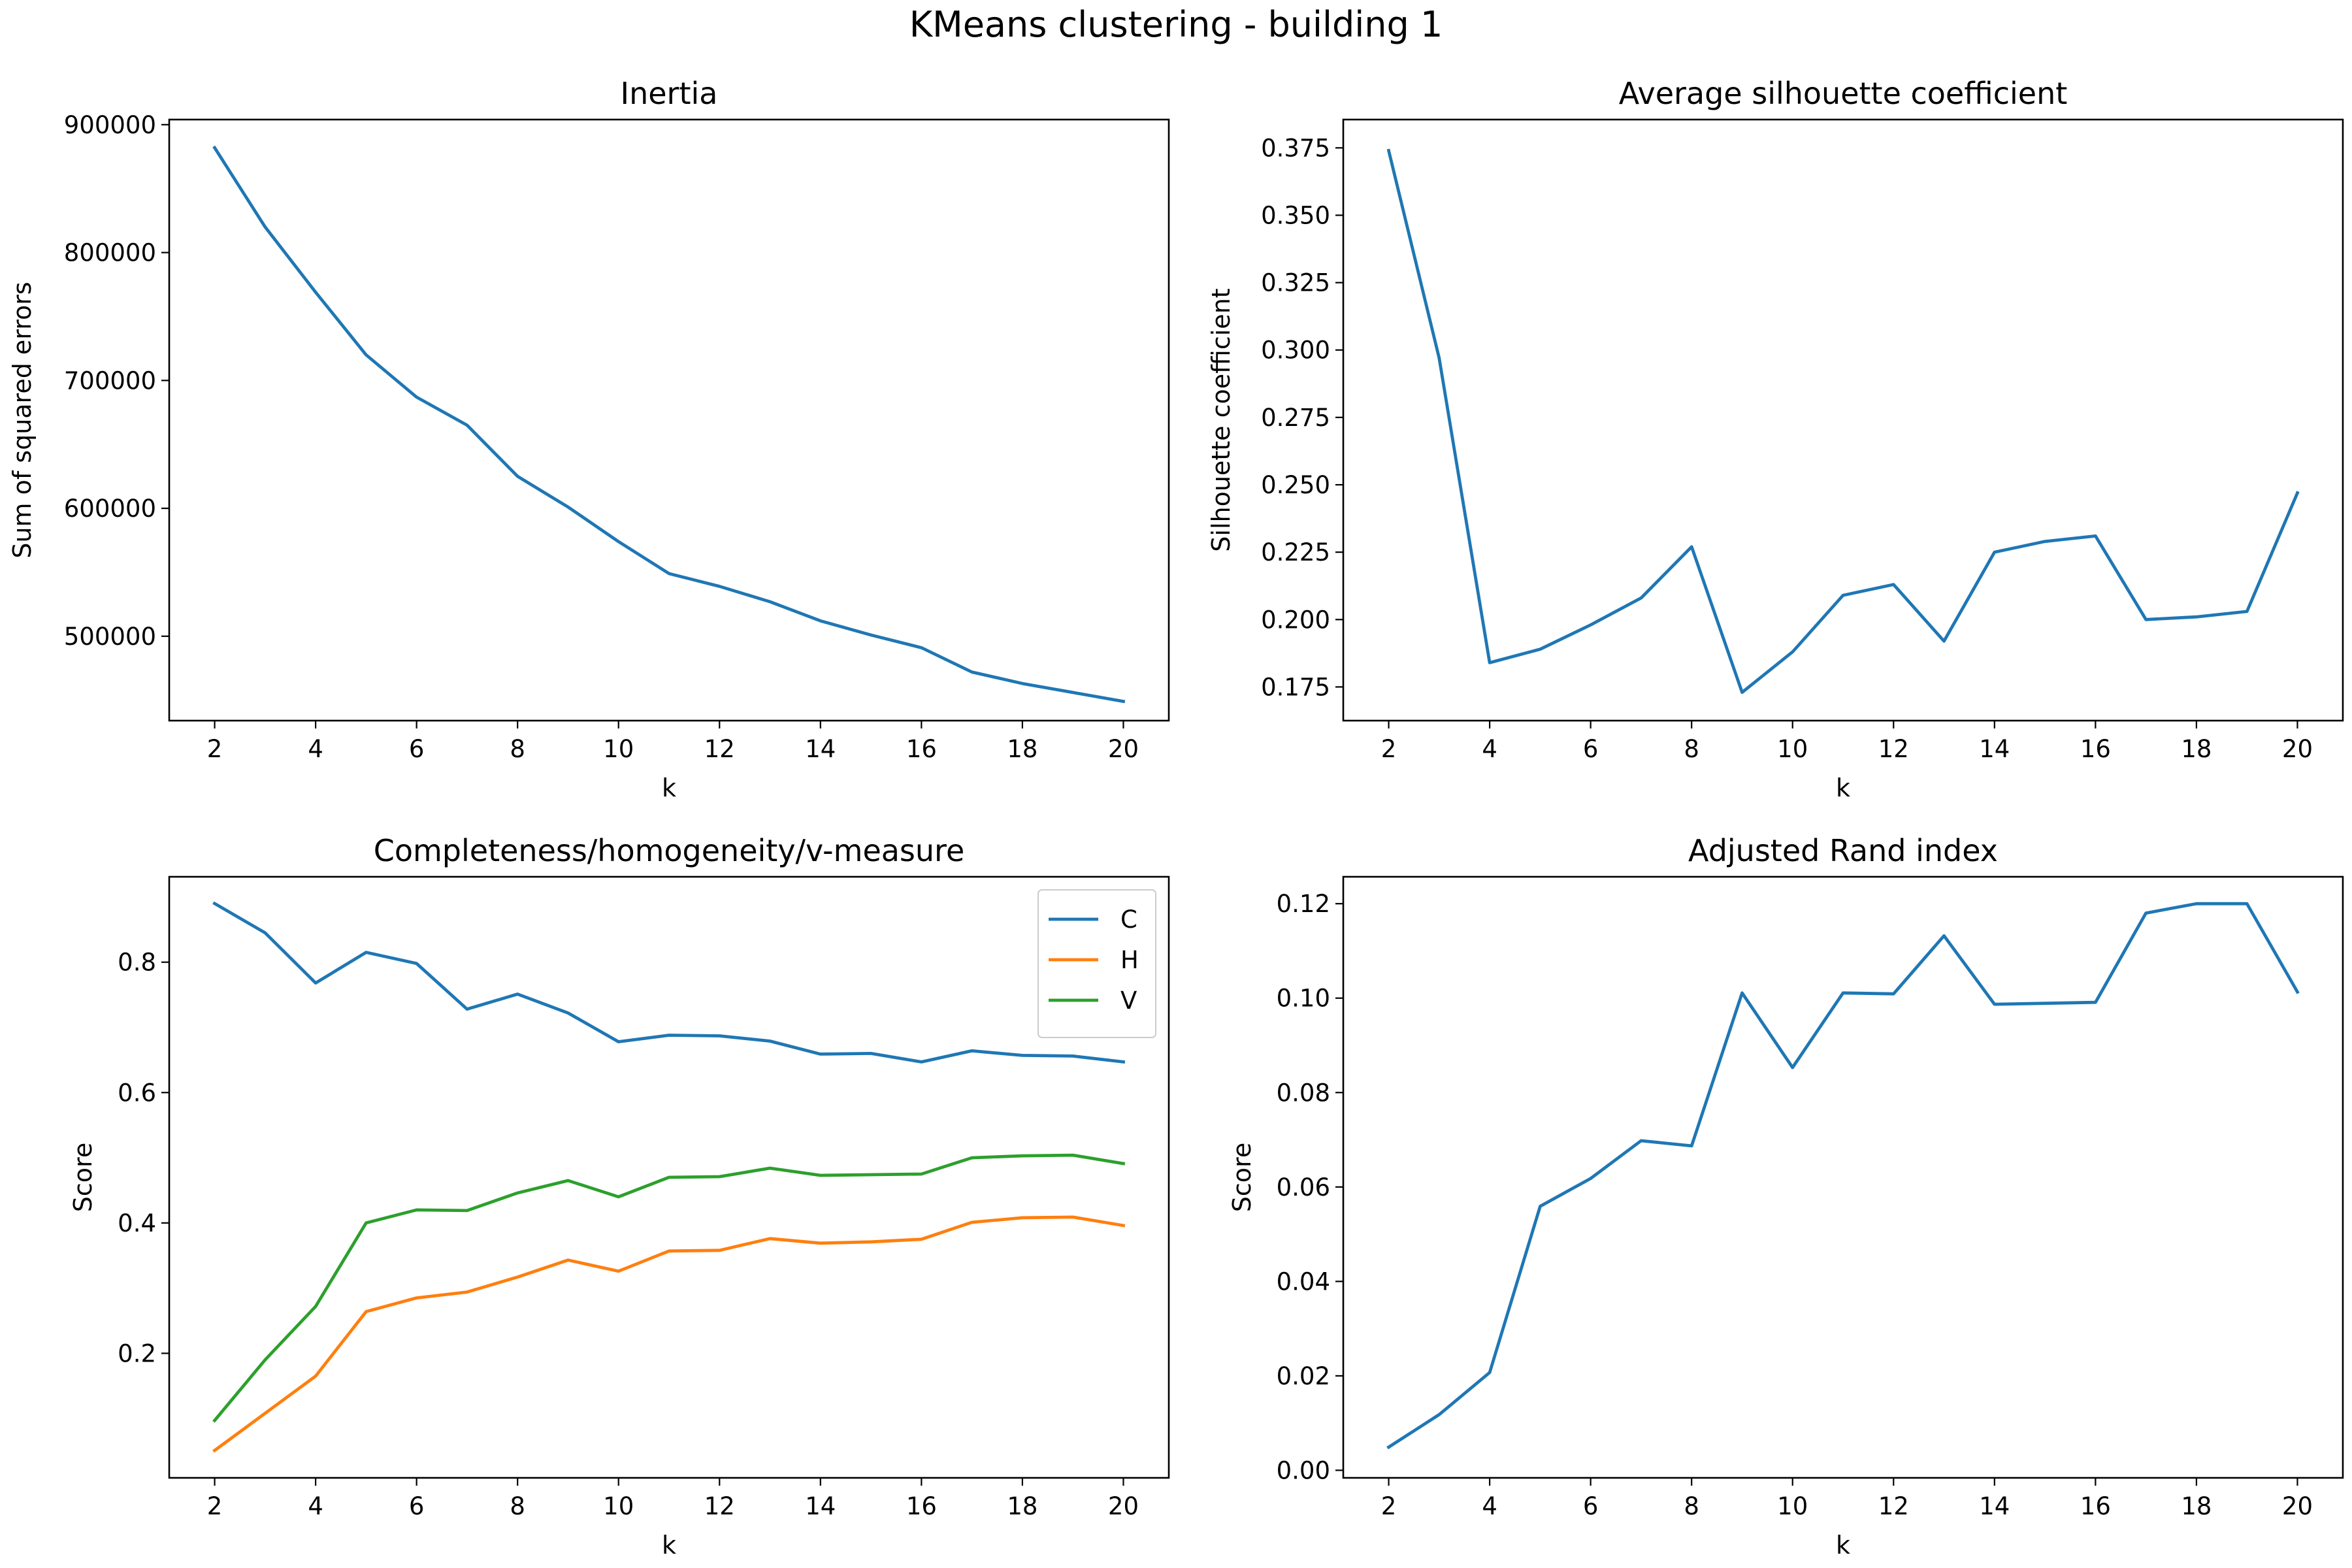 The image size is (2352, 1568). I want to click on y-tick-label: 0.375, so click(1295, 148).